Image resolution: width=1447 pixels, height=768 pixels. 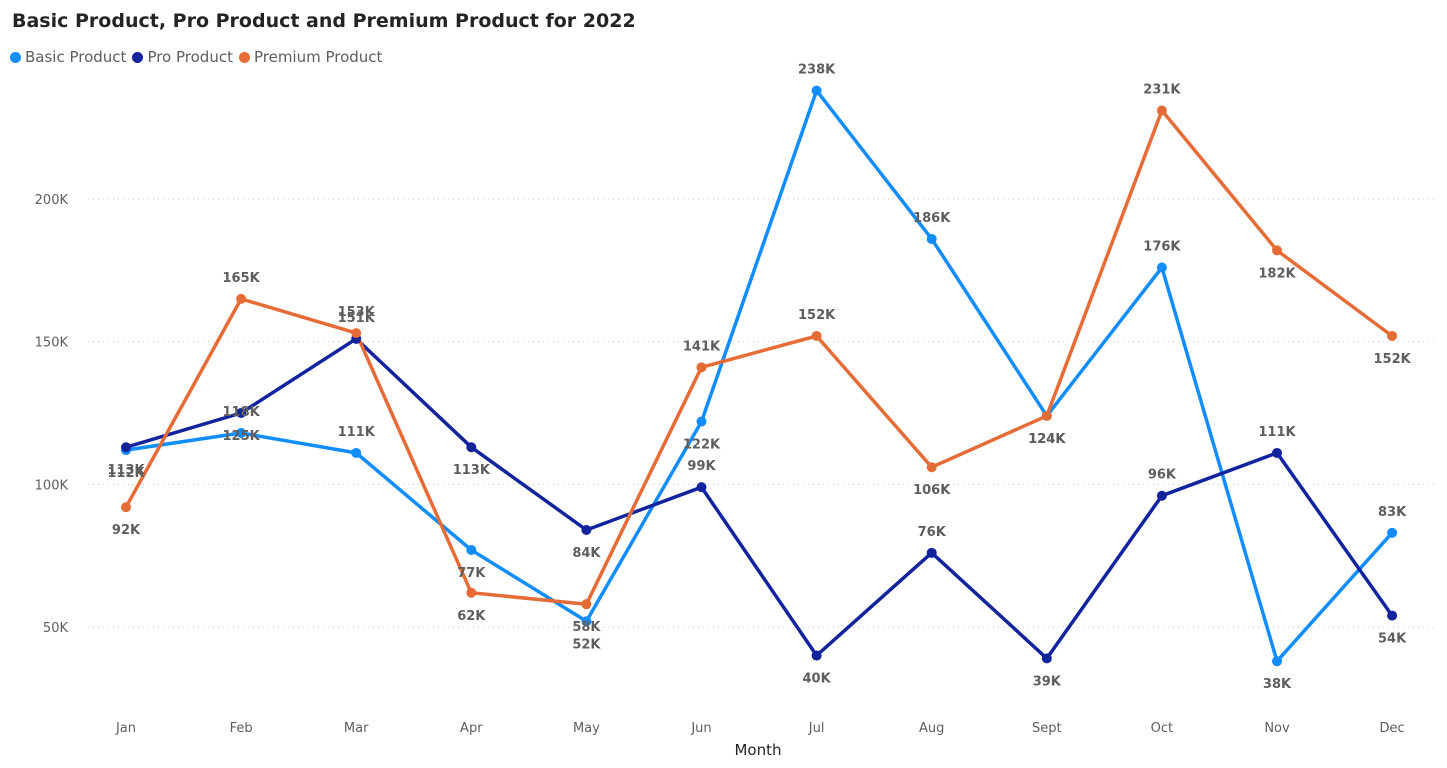 What do you see at coordinates (1162, 246) in the screenshot?
I see `data-label-basic-product: 176K` at bounding box center [1162, 246].